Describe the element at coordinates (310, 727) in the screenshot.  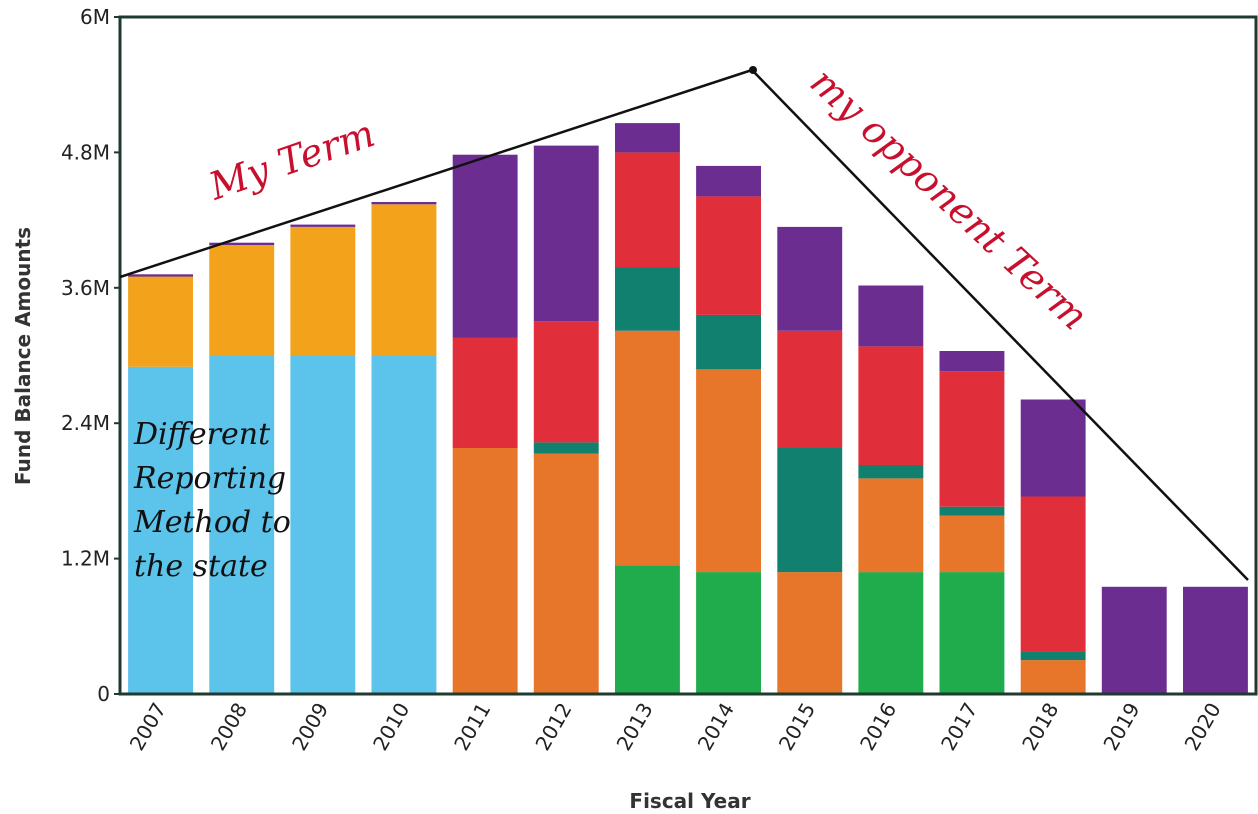
I see `x-tick-label: 2009` at that location.